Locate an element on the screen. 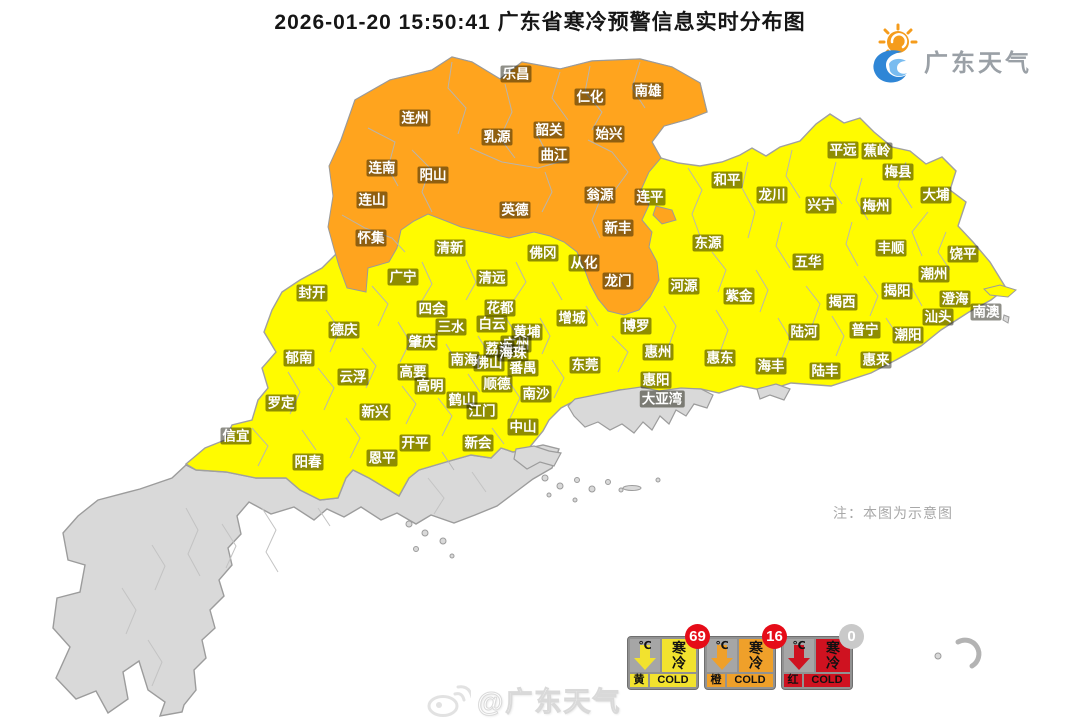 This screenshot has width=1080, height=722. yellow-count-badge: 69 is located at coordinates (697, 636).